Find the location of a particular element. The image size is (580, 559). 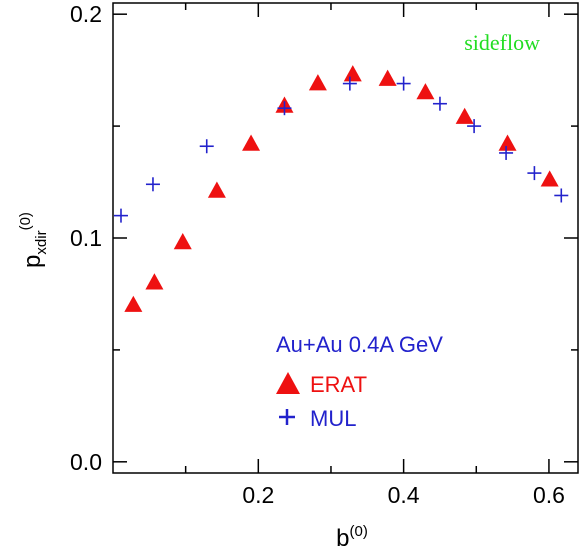

legend-erat-label: ERAT is located at coordinates (338, 384).